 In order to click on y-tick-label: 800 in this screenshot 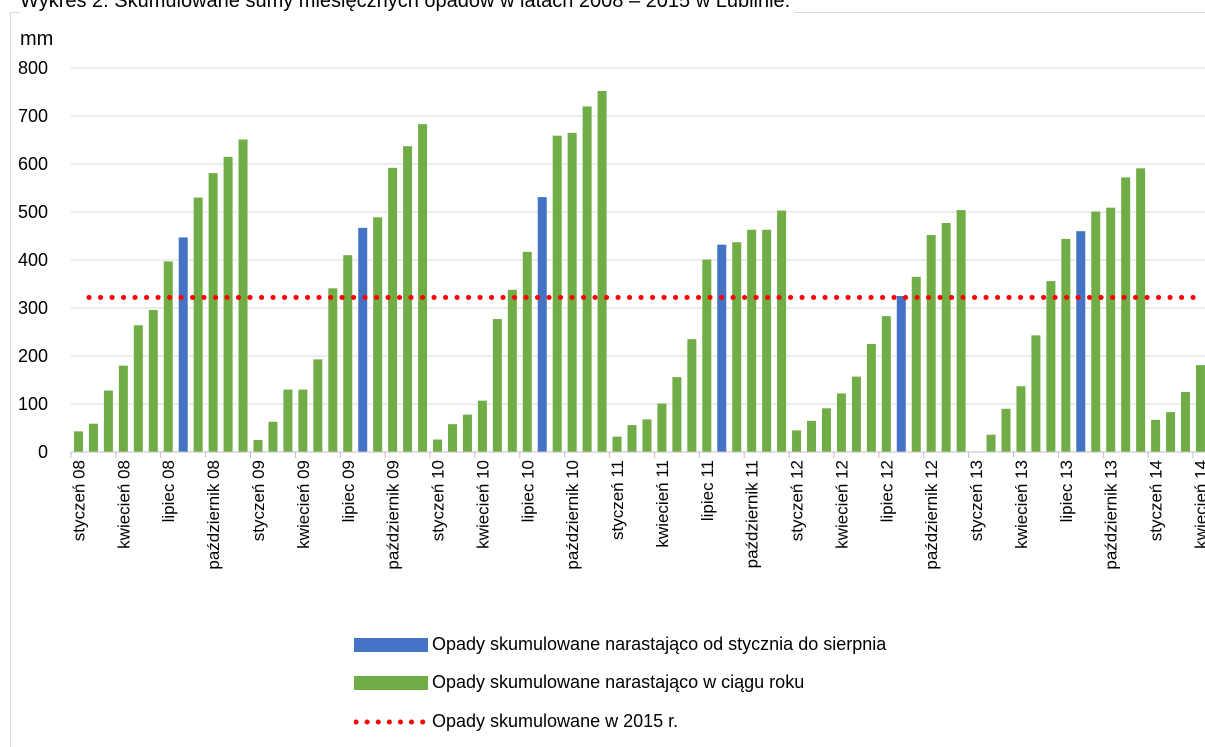, I will do `click(33, 68)`.